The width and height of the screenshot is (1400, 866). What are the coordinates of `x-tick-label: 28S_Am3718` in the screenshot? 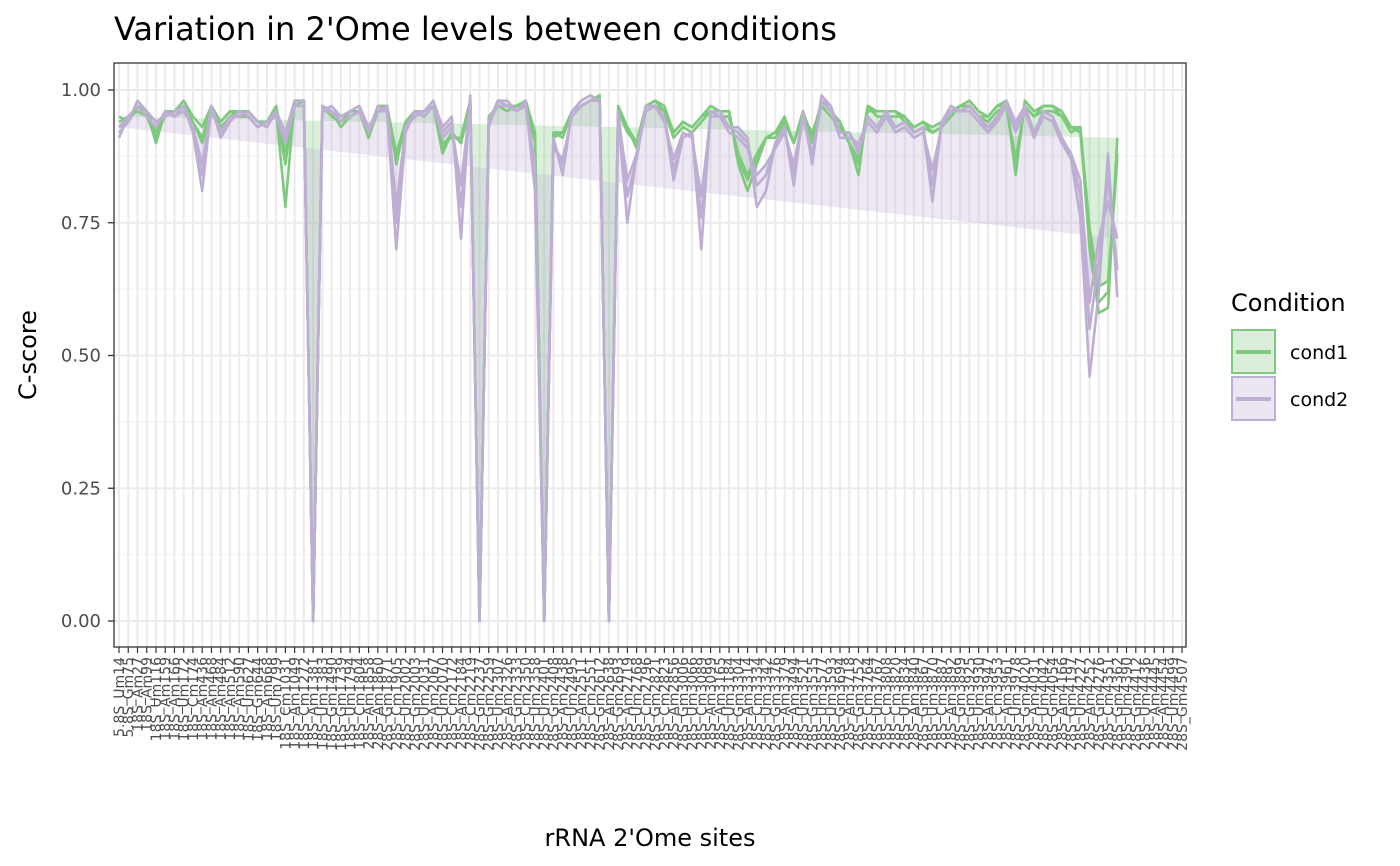 It's located at (850, 703).